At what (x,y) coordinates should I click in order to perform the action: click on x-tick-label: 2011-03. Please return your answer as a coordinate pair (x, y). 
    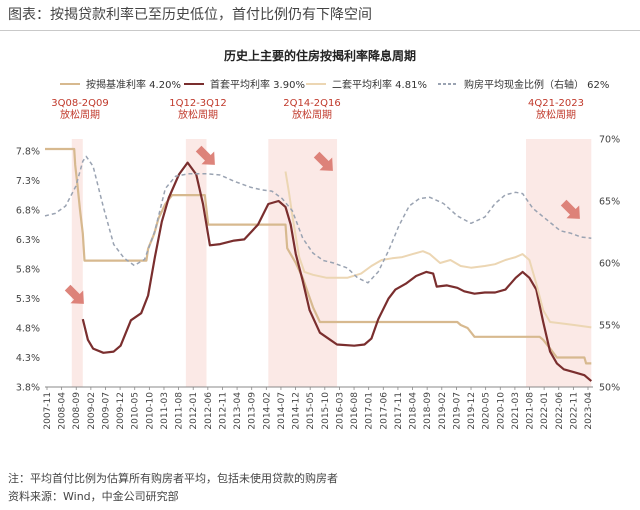
    Looking at the image, I should click on (165, 411).